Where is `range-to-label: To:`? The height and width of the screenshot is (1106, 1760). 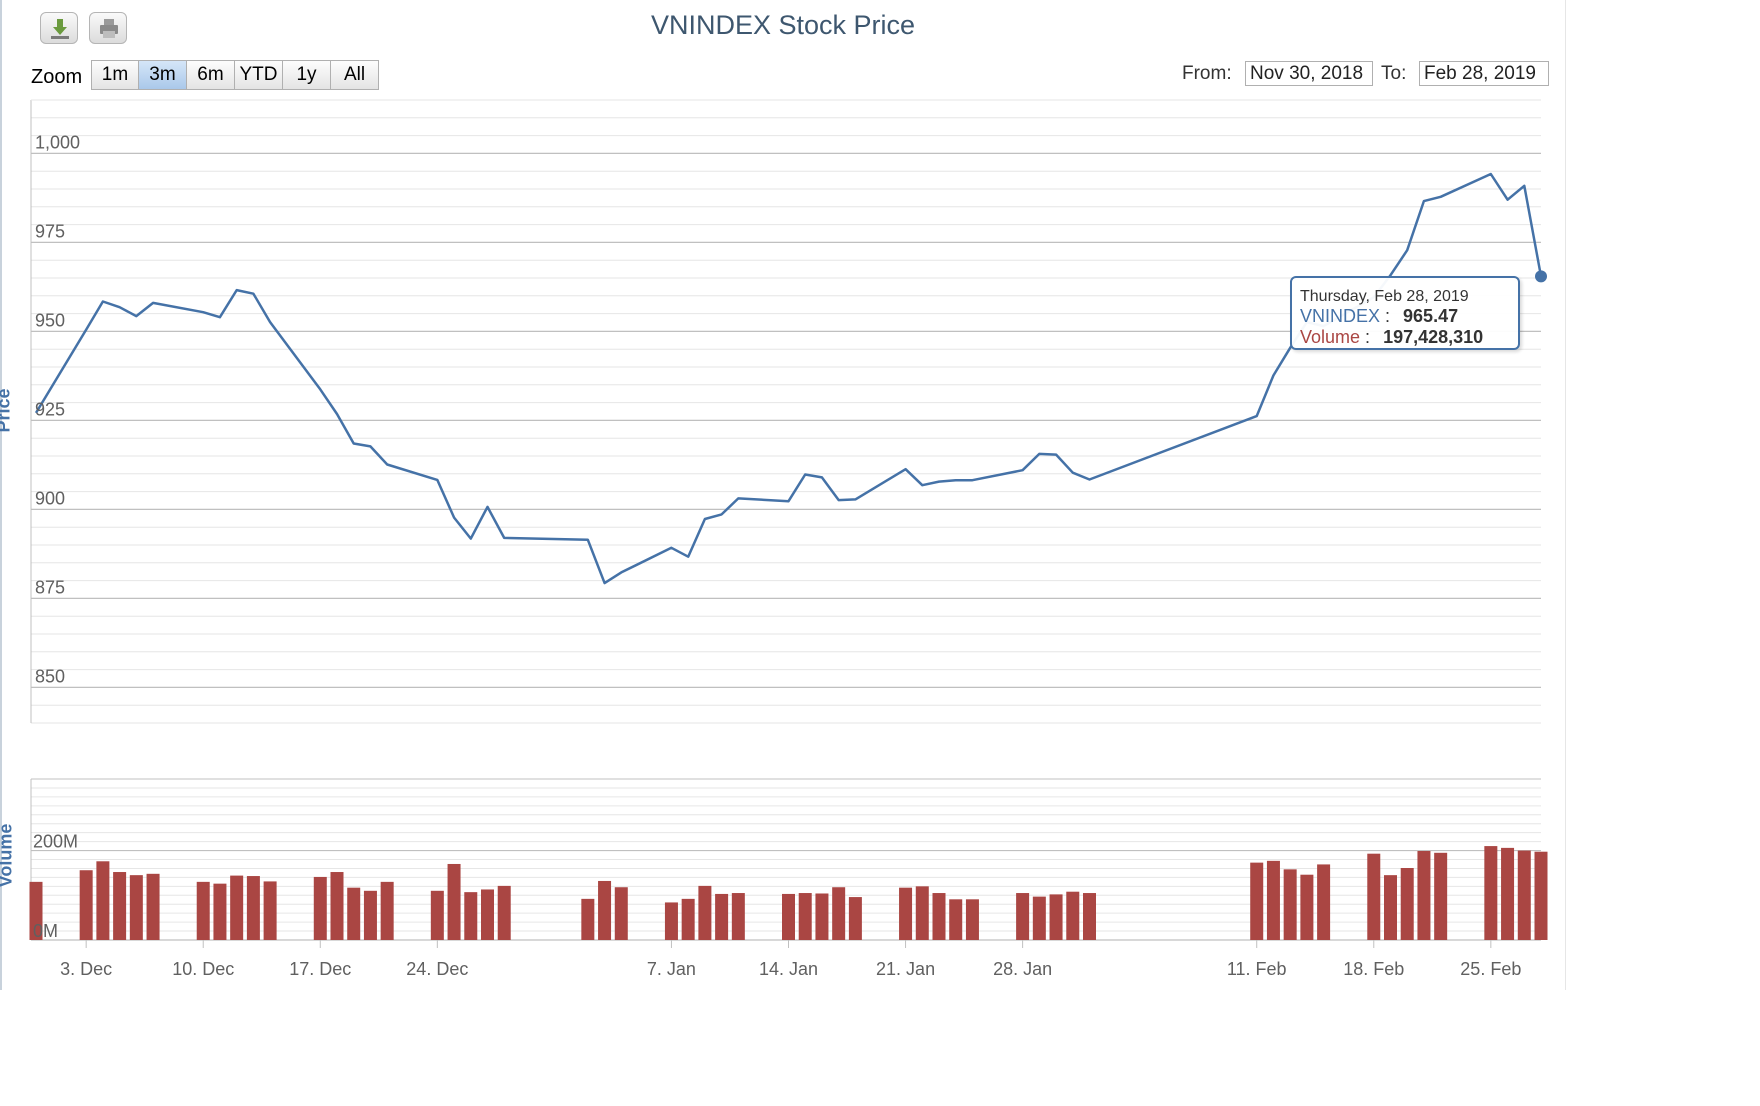
range-to-label: To: is located at coordinates (1394, 73).